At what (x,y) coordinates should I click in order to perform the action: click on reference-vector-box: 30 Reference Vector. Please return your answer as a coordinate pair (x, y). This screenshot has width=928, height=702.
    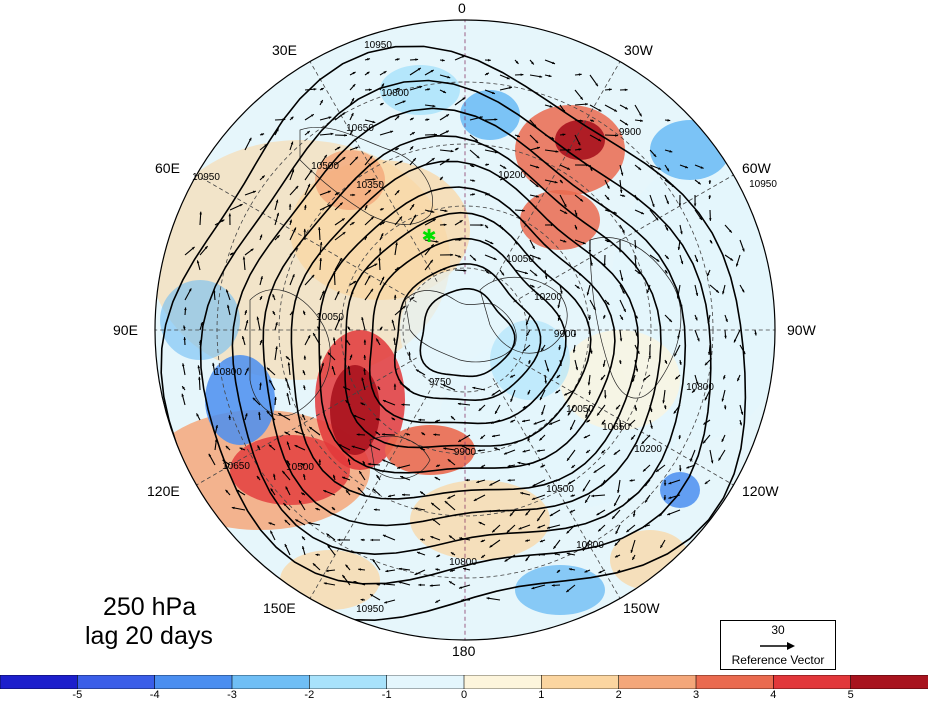
    Looking at the image, I should click on (778, 645).